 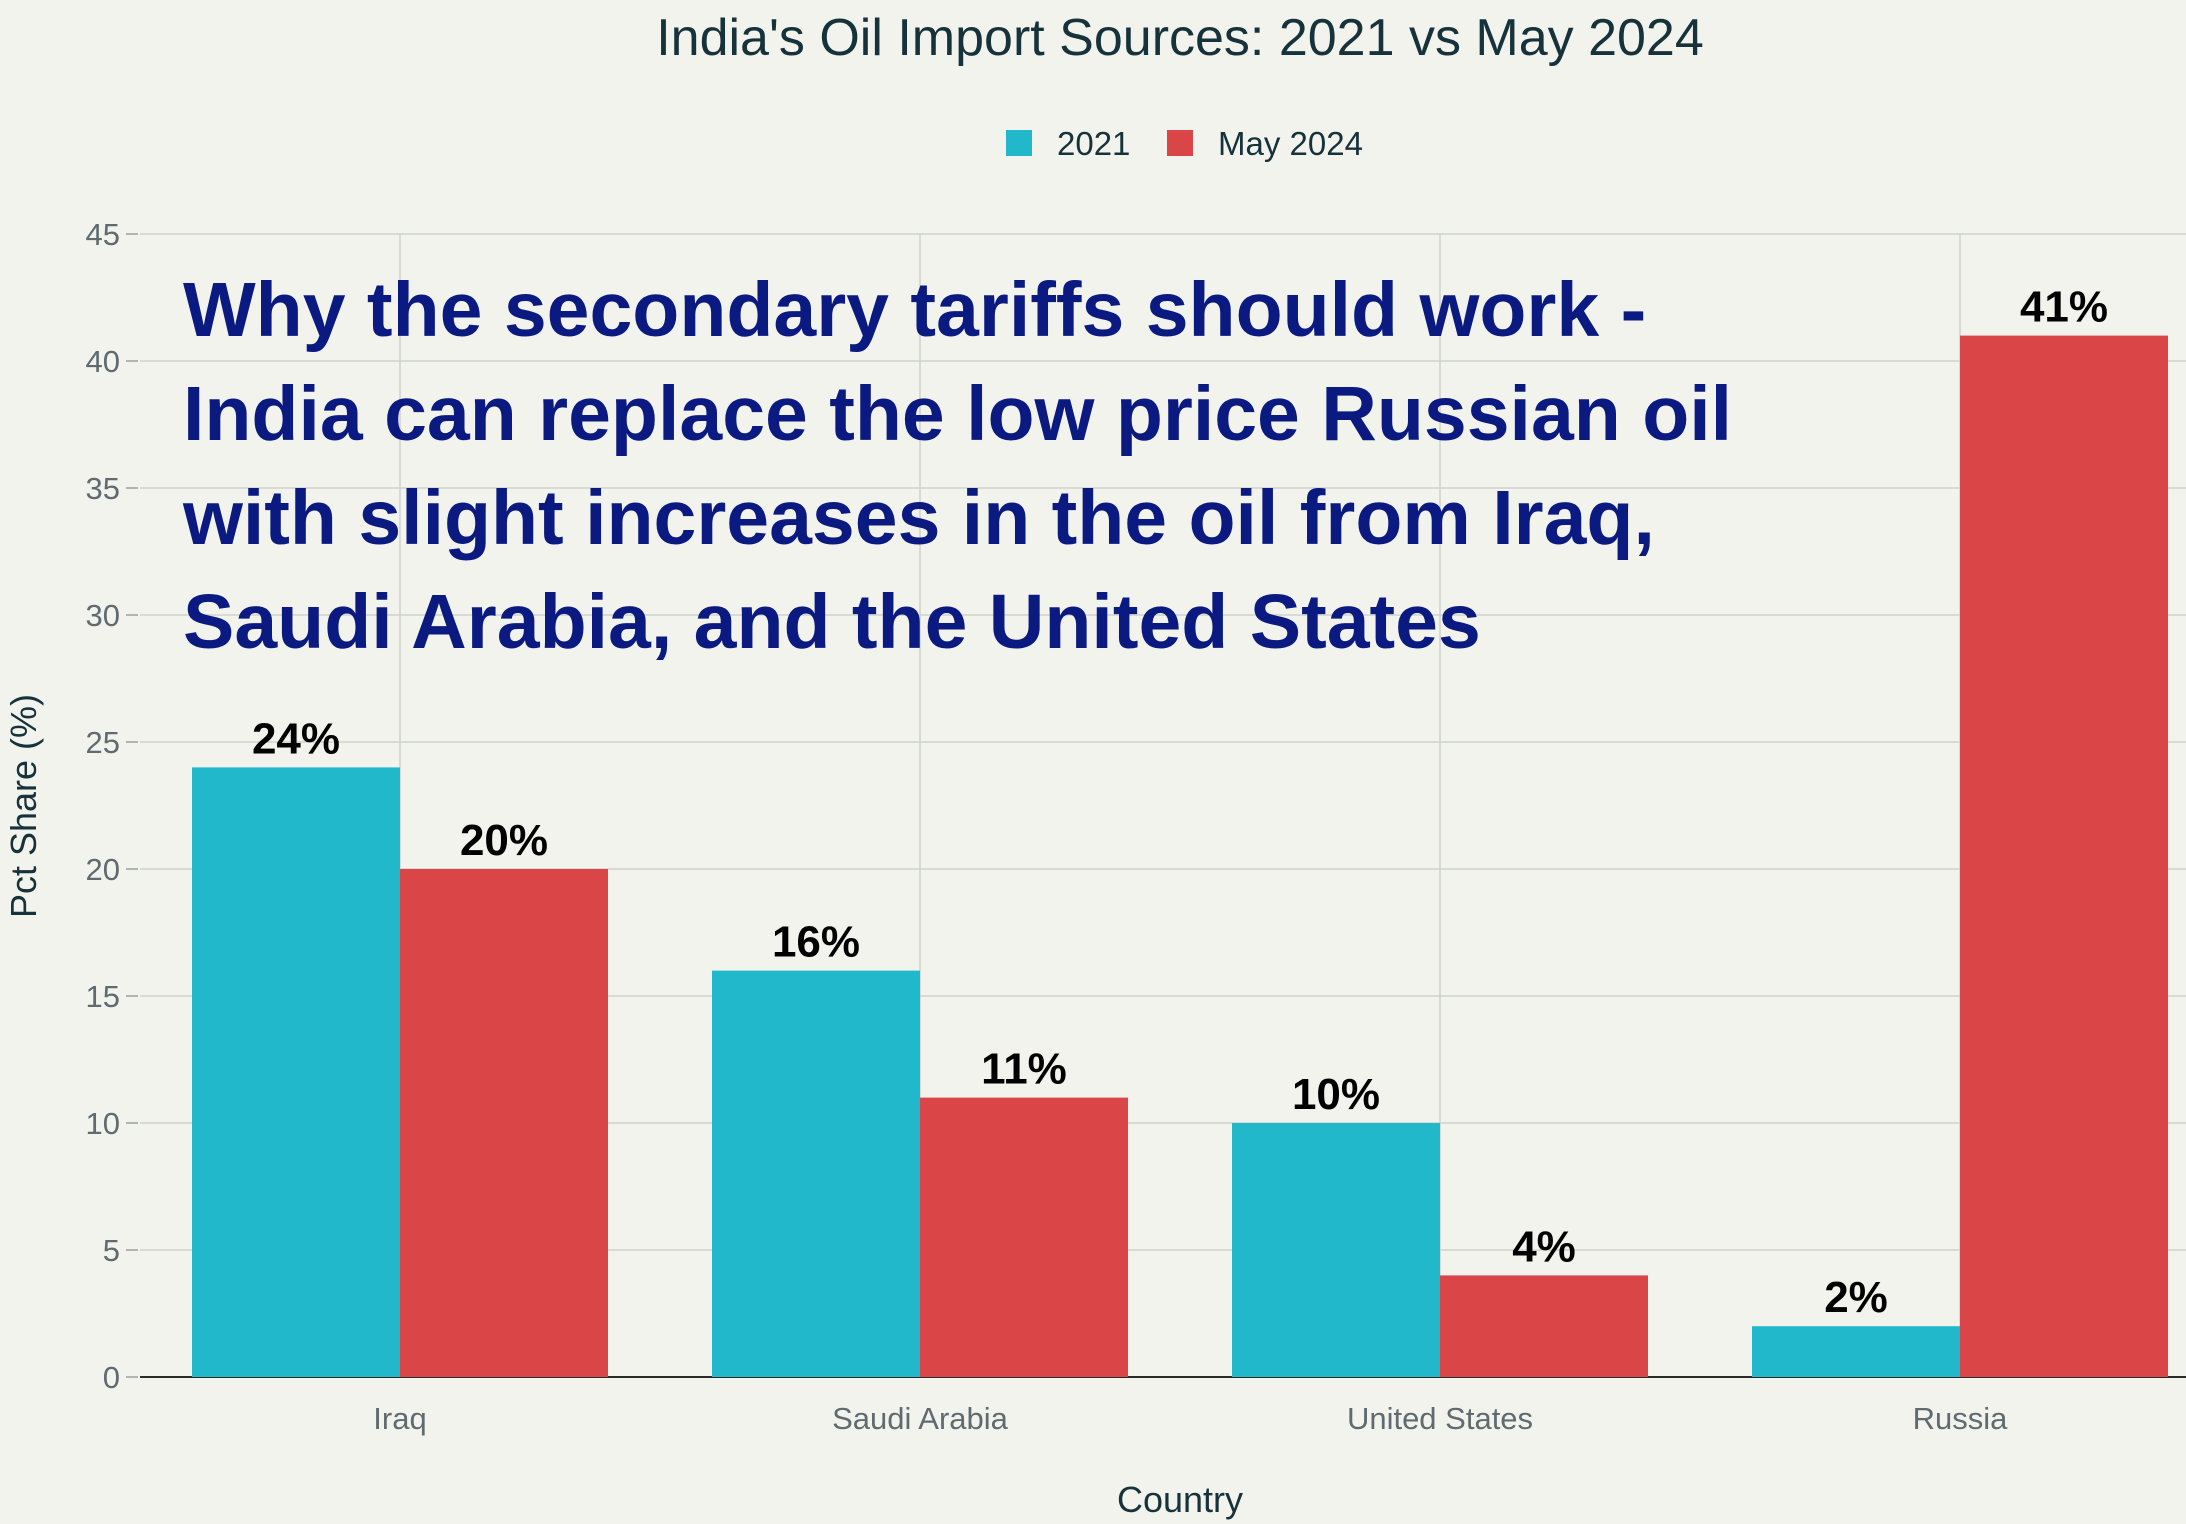 What do you see at coordinates (1336, 1094) in the screenshot?
I see `data-label: 10%` at bounding box center [1336, 1094].